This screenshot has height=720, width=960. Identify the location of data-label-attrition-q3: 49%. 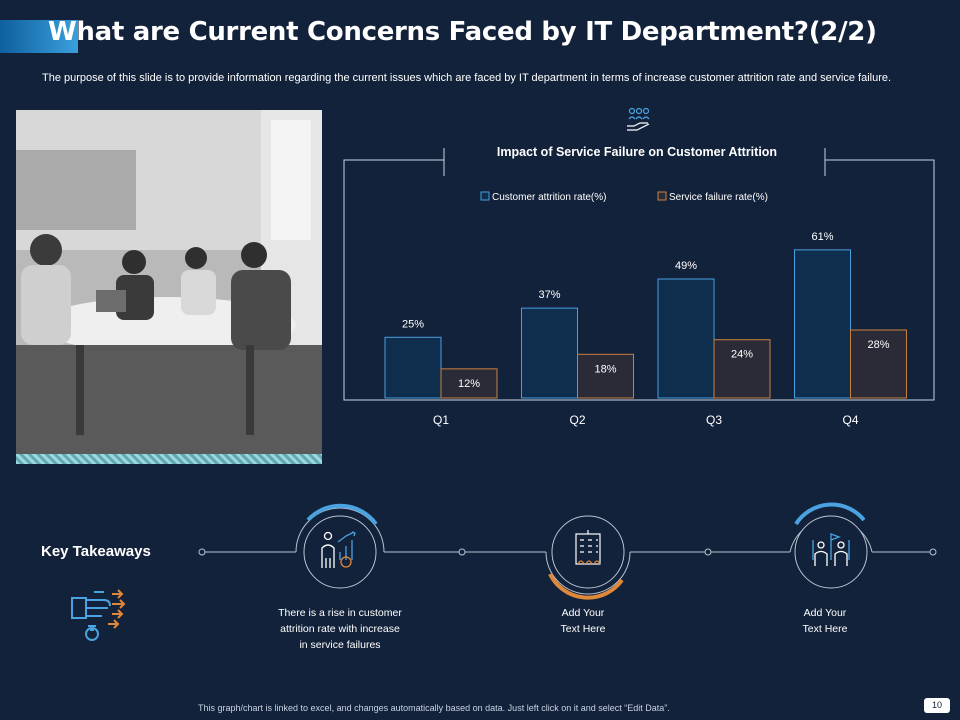
(686, 266).